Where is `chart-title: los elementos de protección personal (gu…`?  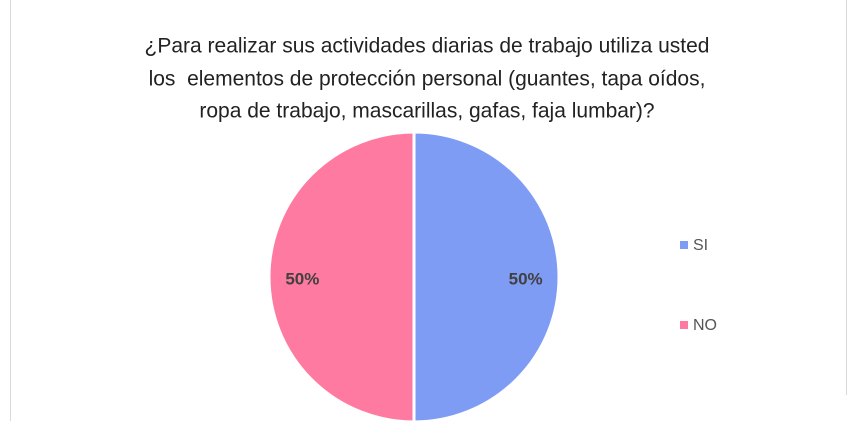 chart-title: los elementos de protección personal (gu… is located at coordinates (427, 79).